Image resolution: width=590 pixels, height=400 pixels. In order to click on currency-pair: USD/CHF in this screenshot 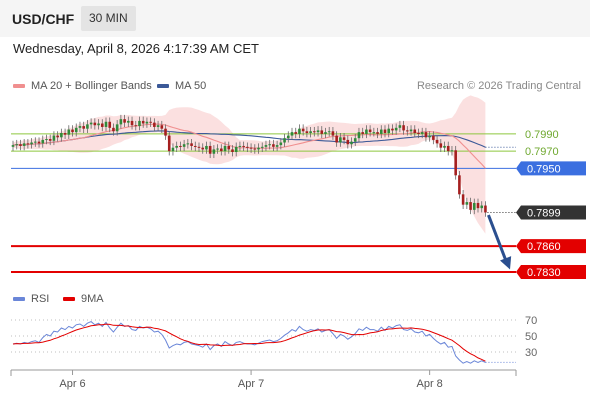, I will do `click(43, 19)`.